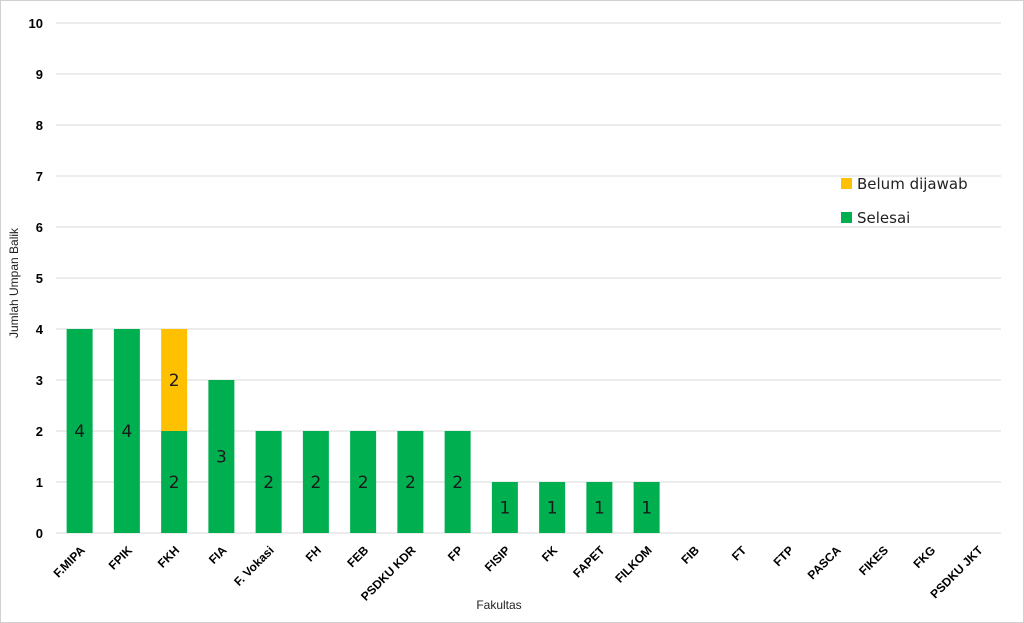 The width and height of the screenshot is (1024, 623). I want to click on x-tick-label: FP, so click(455, 553).